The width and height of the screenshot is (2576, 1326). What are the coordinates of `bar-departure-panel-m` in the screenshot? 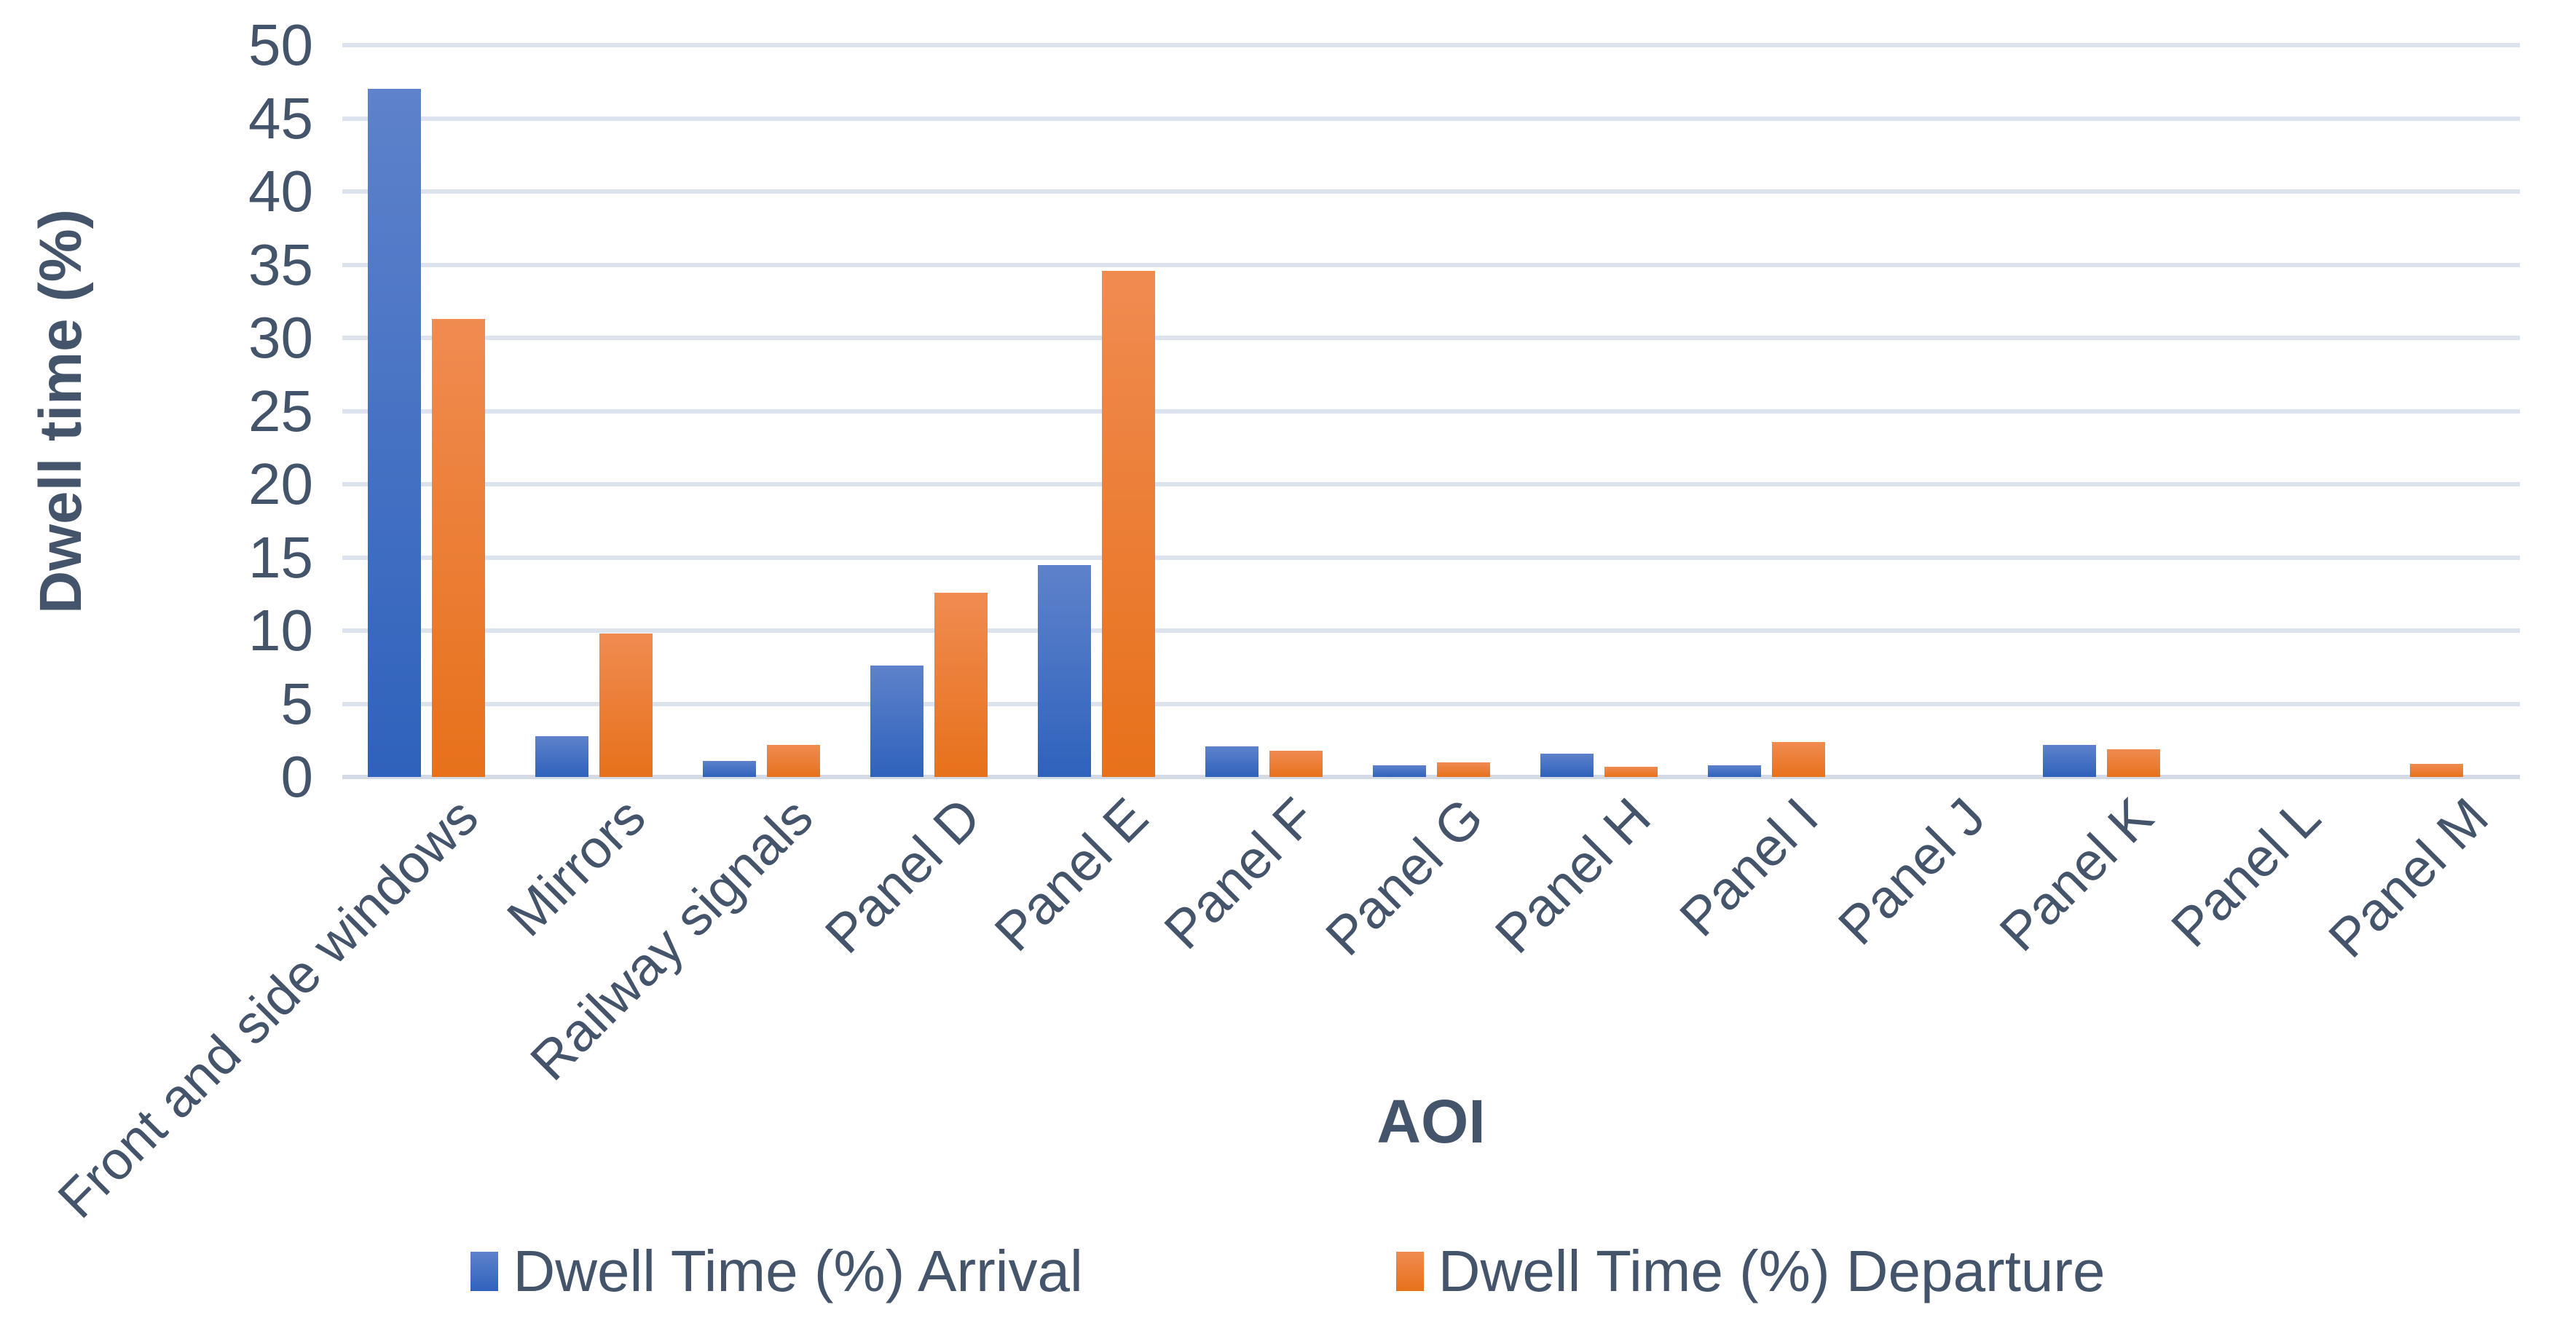 It's located at (2436, 770).